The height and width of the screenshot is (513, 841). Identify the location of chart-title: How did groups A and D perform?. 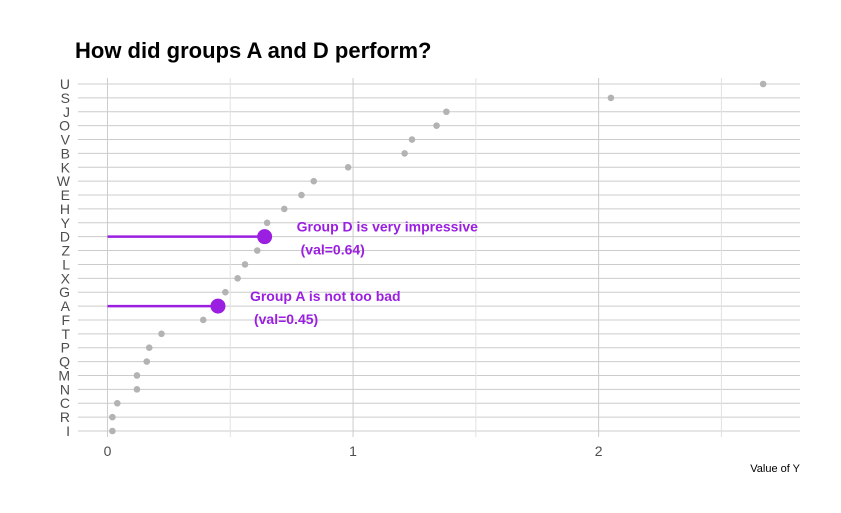
(253, 50).